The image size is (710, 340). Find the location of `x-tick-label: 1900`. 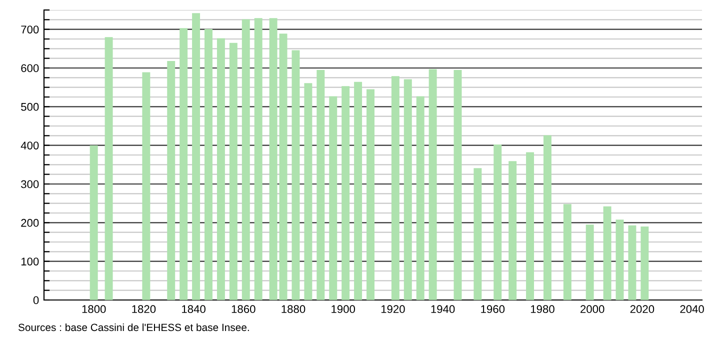

x-tick-label: 1900 is located at coordinates (344, 309).